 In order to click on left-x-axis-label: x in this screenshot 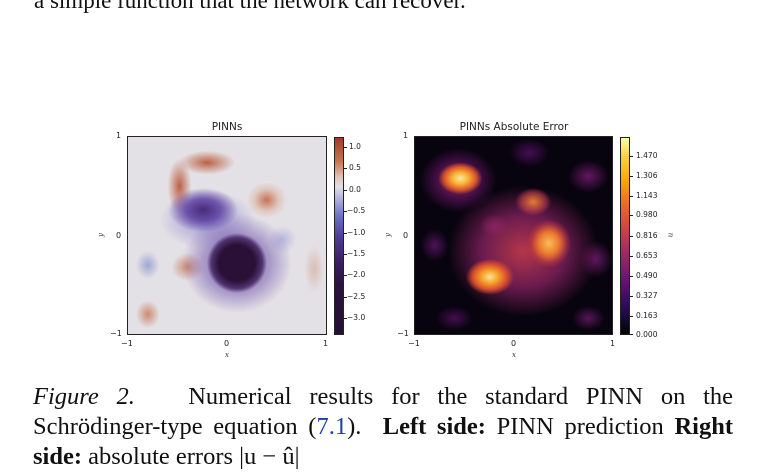, I will do `click(227, 355)`.